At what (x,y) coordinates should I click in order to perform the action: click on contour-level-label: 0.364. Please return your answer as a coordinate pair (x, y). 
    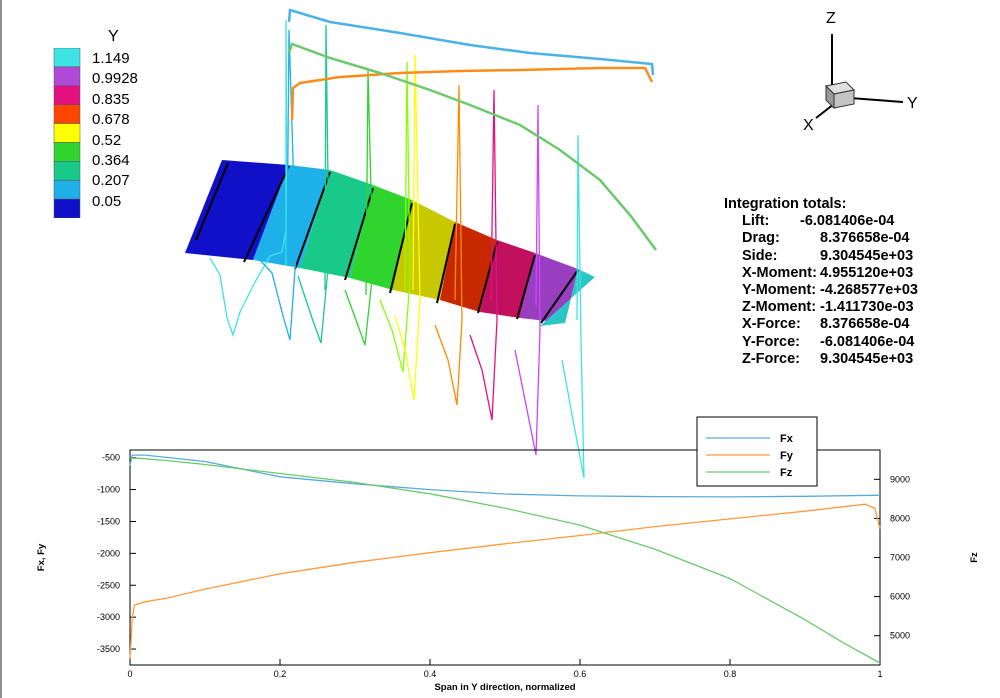
    Looking at the image, I should click on (111, 160).